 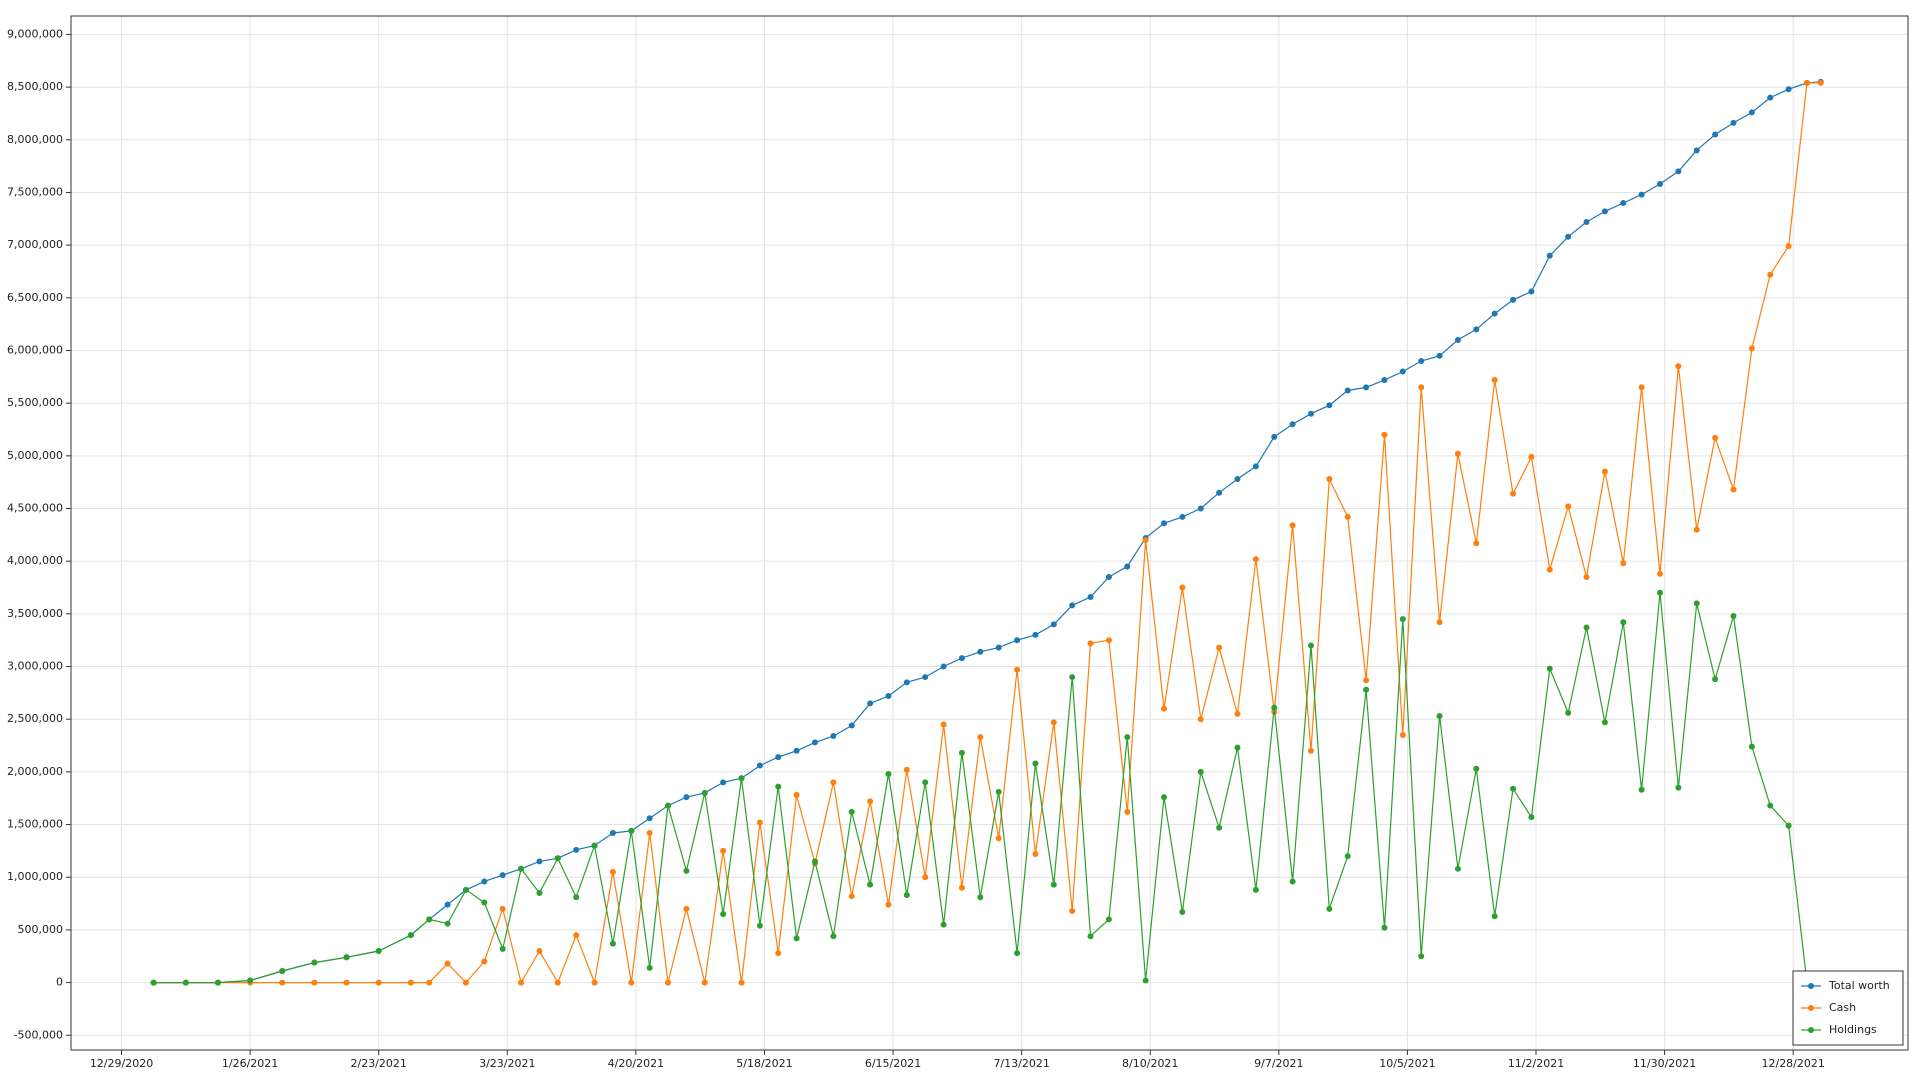 I want to click on x-tick-label: 2/23/2021, so click(x=378, y=1063).